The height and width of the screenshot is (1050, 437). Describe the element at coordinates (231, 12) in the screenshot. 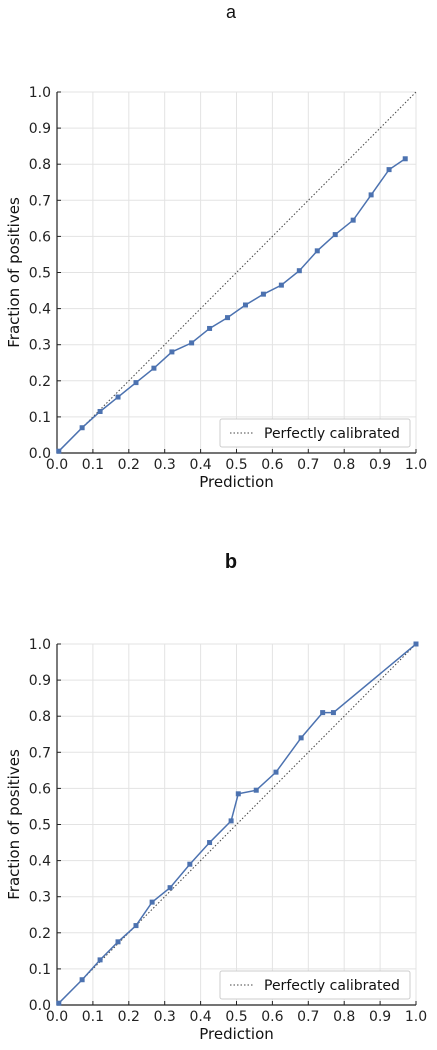

I see `panel-label: a` at that location.